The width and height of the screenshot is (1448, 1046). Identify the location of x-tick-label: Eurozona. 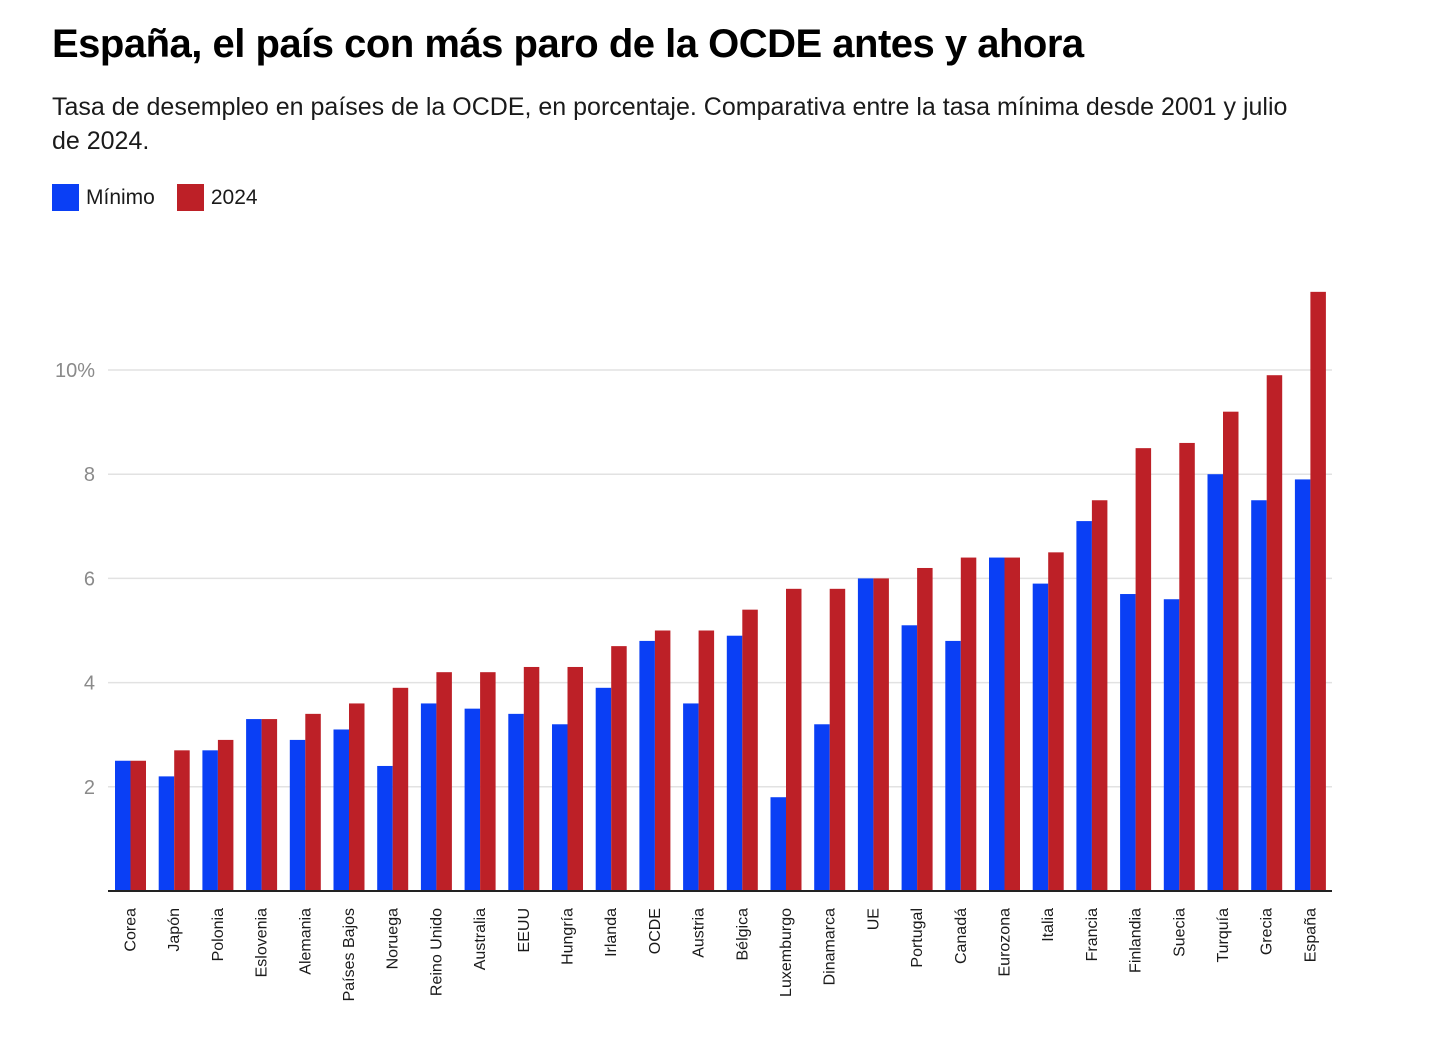
(1005, 942).